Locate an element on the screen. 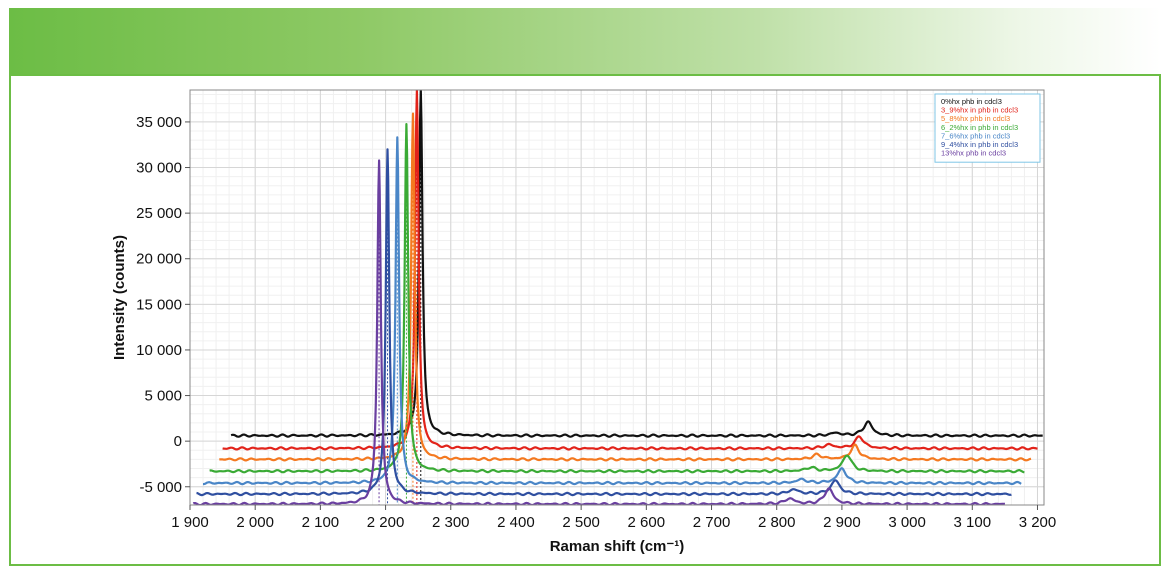 The height and width of the screenshot is (572, 1170). legend-entry: 3_9%hx in phb in cdcl3 is located at coordinates (979, 110).